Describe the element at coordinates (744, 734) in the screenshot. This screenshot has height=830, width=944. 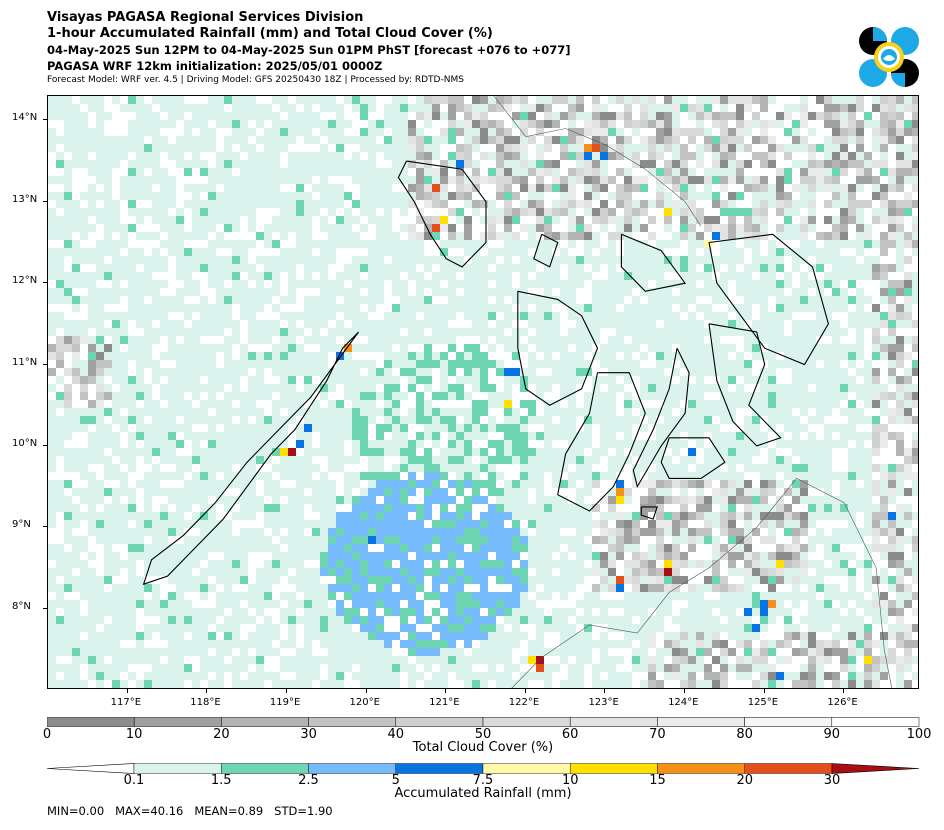
I see `cloud-colorbar-tick: 80` at that location.